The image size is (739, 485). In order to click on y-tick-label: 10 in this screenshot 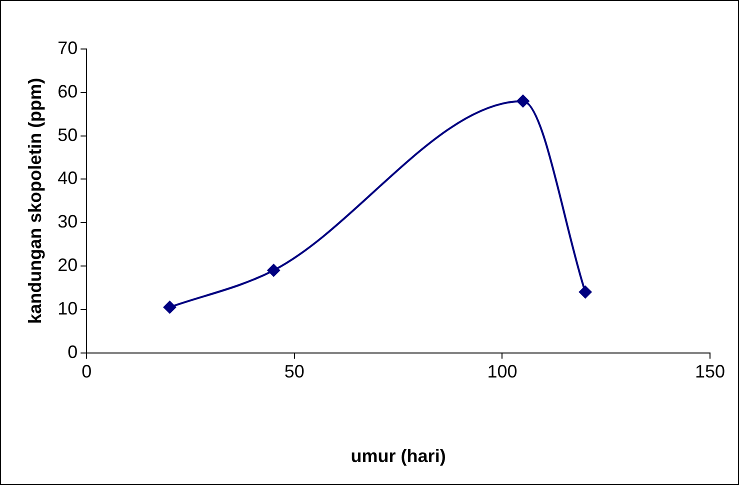, I will do `click(68, 308)`.